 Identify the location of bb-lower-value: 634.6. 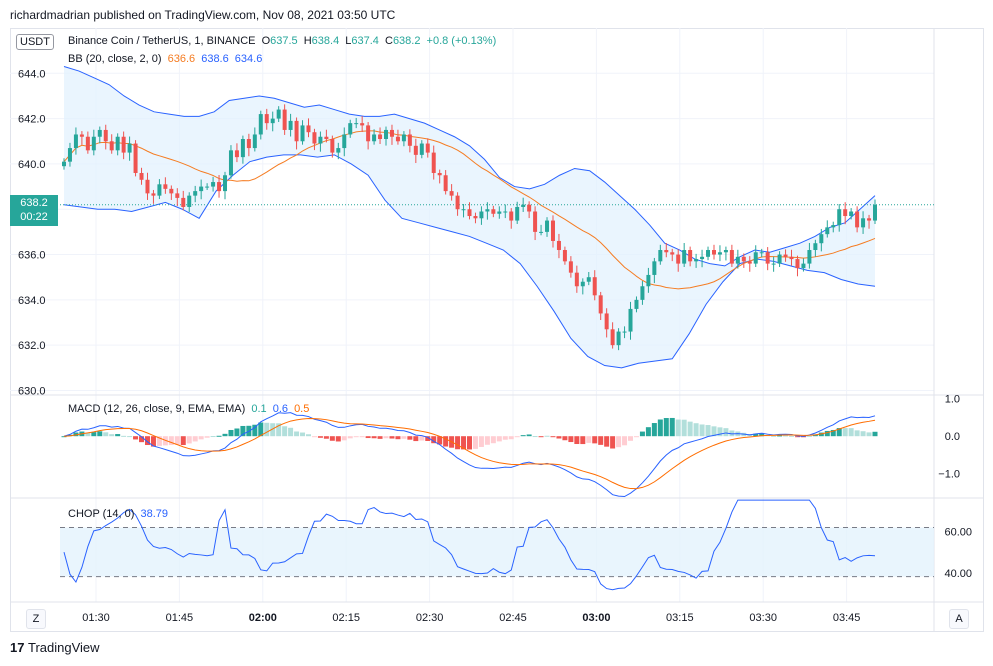
(248, 59).